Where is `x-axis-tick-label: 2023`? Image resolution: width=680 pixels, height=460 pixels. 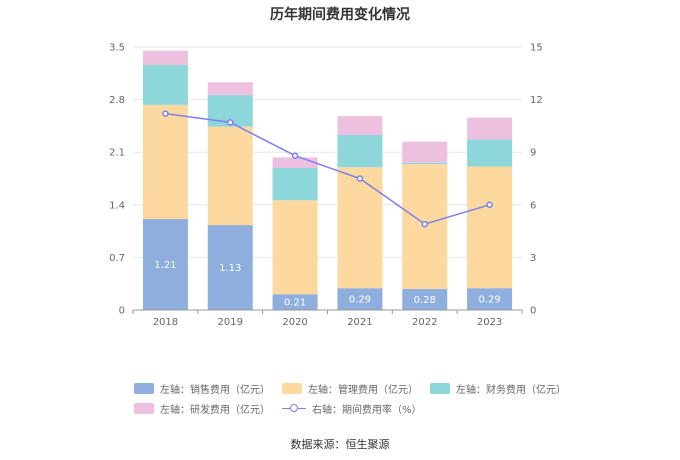
x-axis-tick-label: 2023 is located at coordinates (489, 322).